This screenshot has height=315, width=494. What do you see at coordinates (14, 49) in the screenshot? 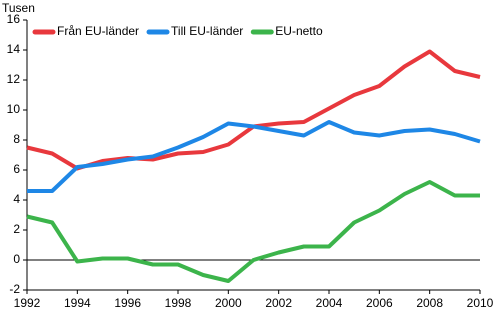
I see `y-tick-label: 14` at bounding box center [14, 49].